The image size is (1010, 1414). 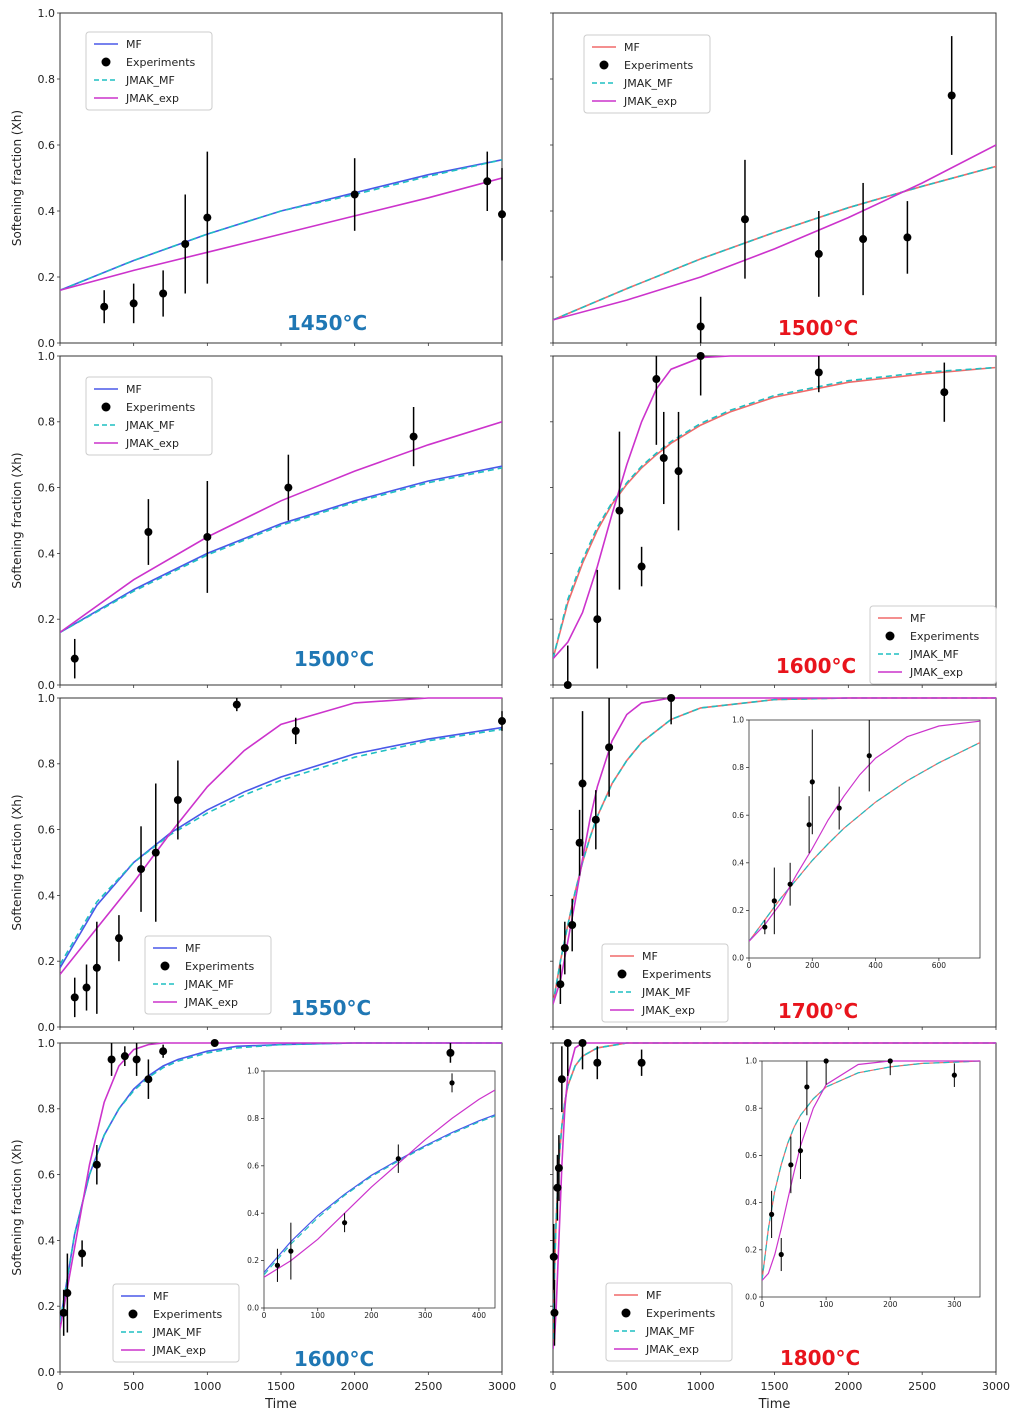 I want to click on x-tick-label: 200, so click(x=812, y=965).